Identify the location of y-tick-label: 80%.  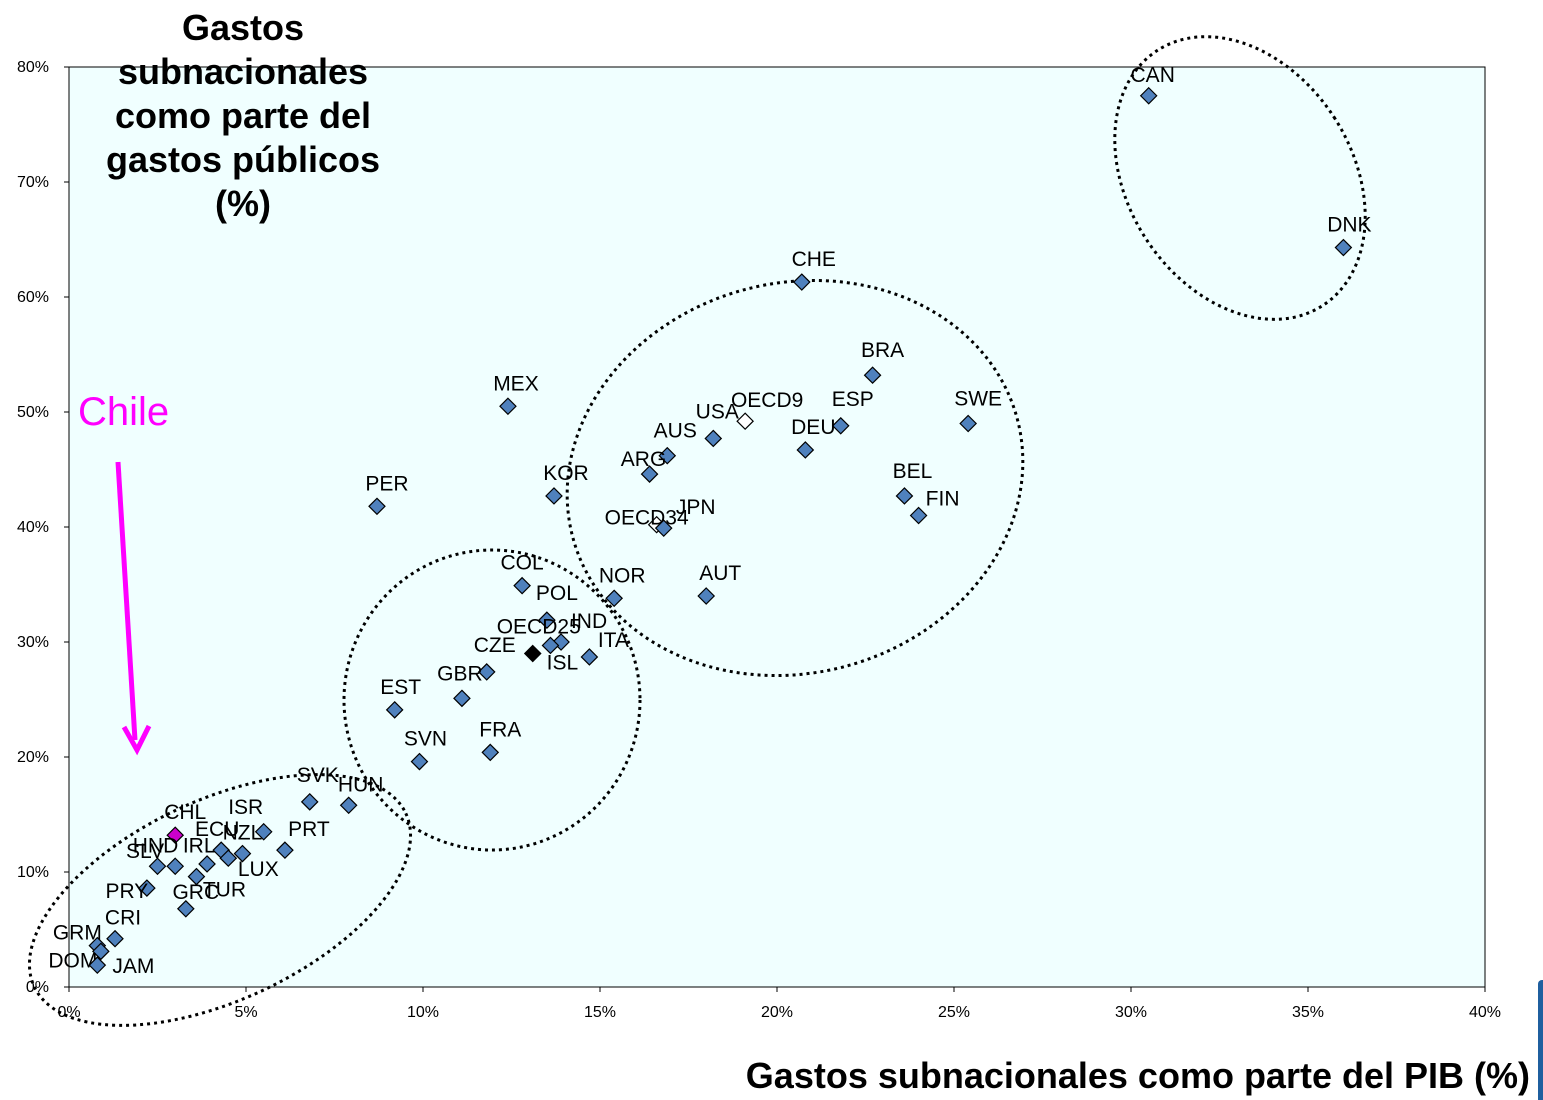
(33, 67).